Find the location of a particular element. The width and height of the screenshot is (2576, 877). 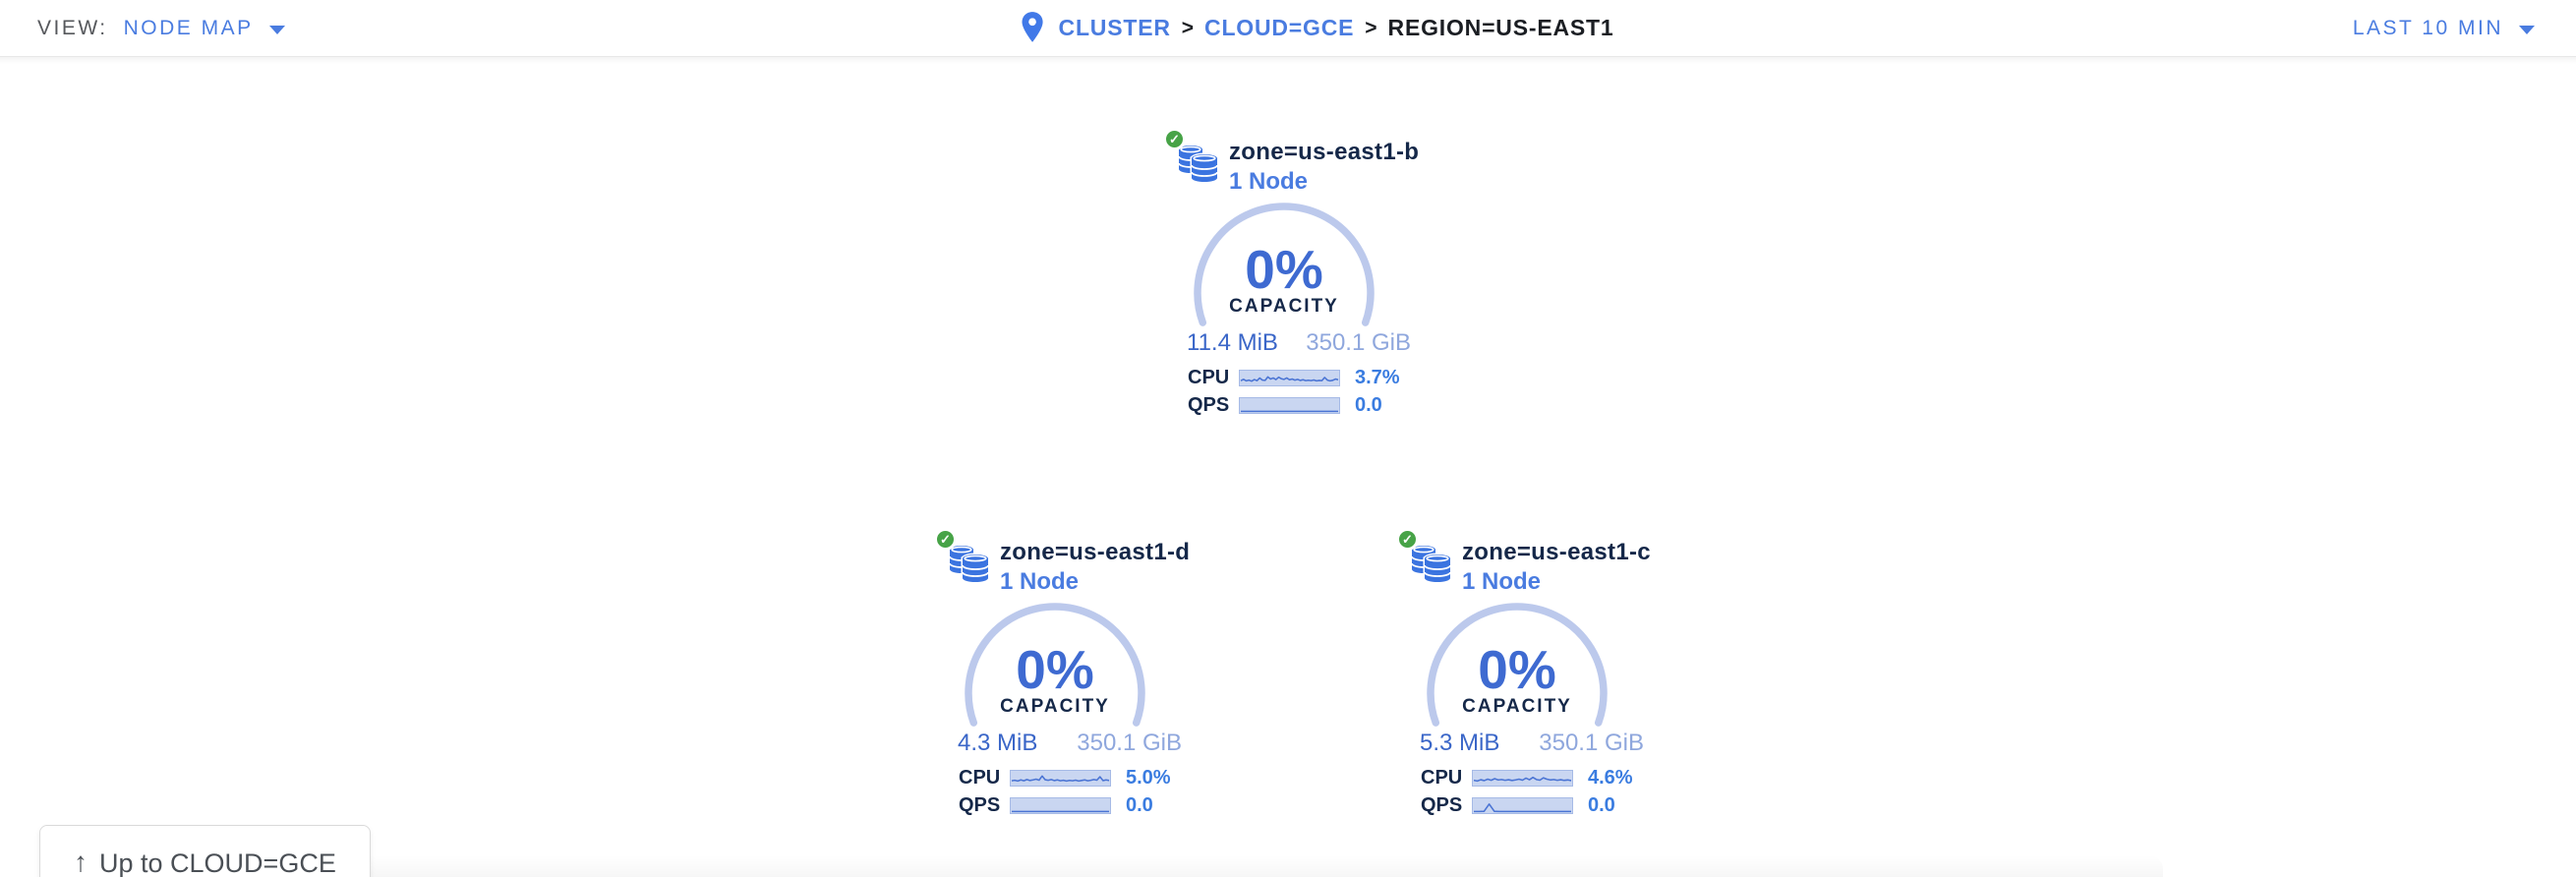

map-bounds-shadow is located at coordinates (1229, 866).